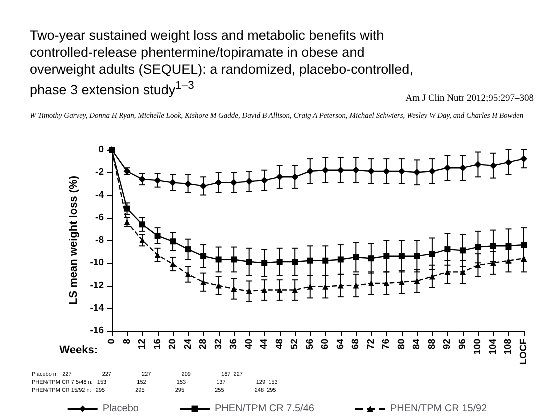  Describe the element at coordinates (310, 344) in the screenshot. I see `x-tick-label: 56` at that location.